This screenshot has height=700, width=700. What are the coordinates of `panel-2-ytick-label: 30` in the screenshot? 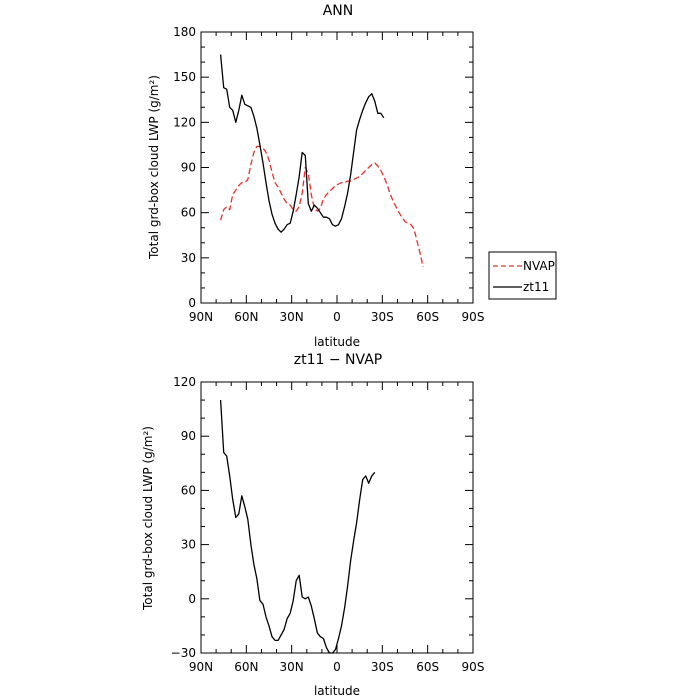 It's located at (188, 545).